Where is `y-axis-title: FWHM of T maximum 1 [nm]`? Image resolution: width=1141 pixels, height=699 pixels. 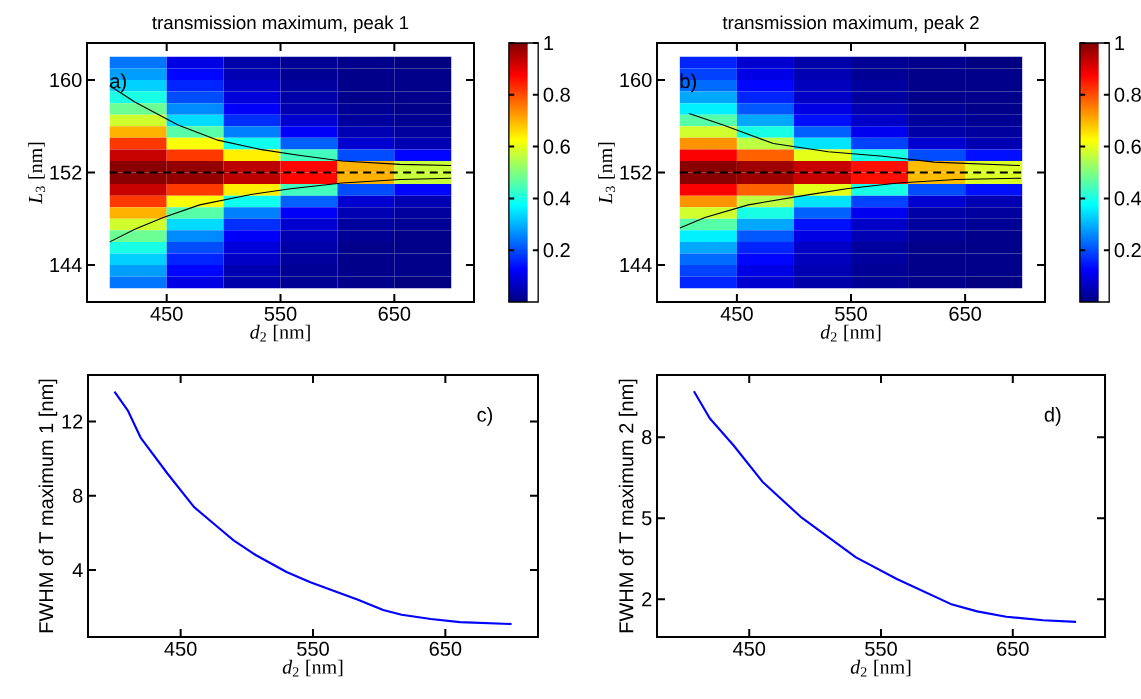 y-axis-title: FWHM of T maximum 1 [nm] is located at coordinates (48, 506).